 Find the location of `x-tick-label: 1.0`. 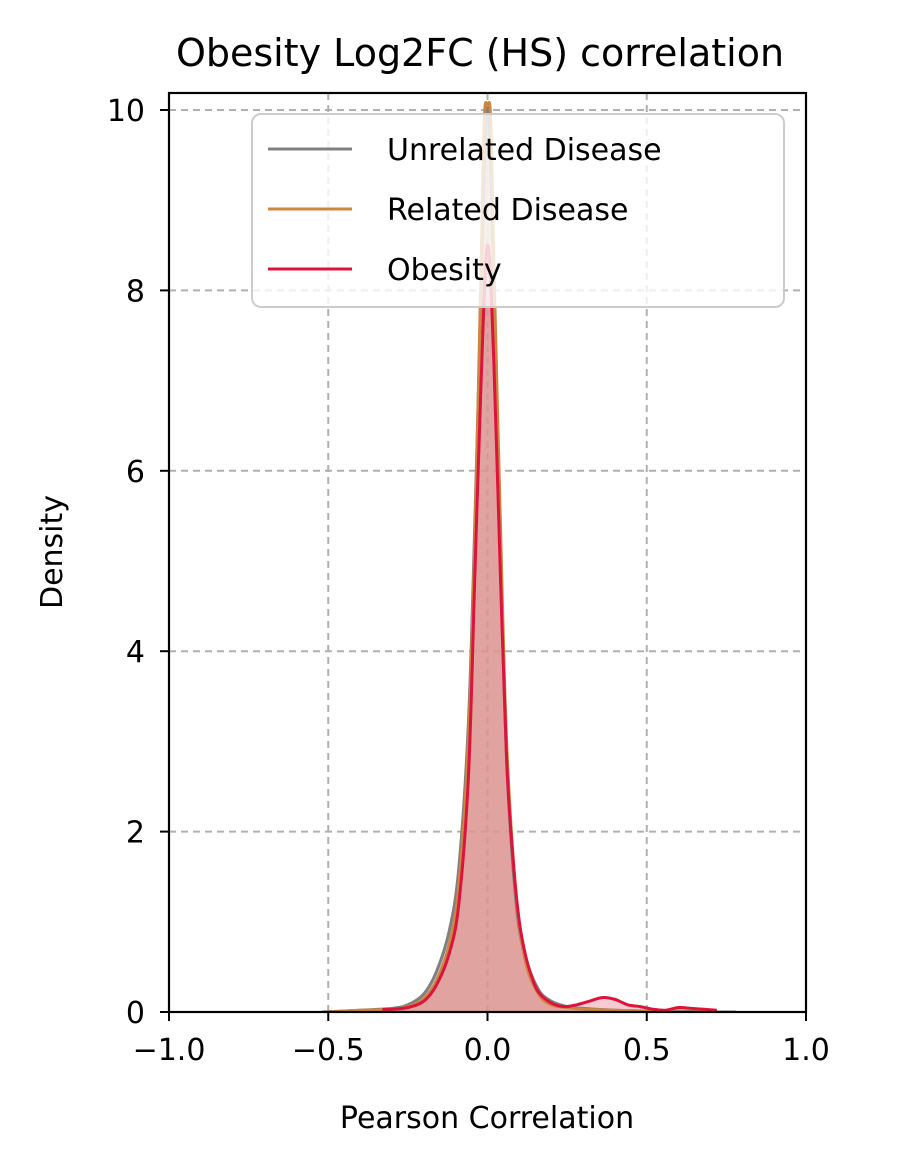

x-tick-label: 1.0 is located at coordinates (806, 1050).